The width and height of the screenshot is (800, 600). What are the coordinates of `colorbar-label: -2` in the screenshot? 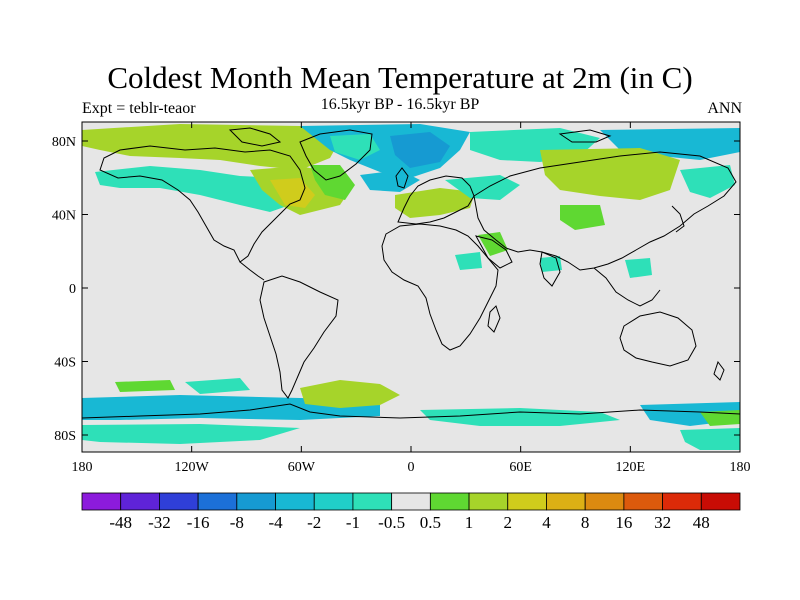 It's located at (314, 522).